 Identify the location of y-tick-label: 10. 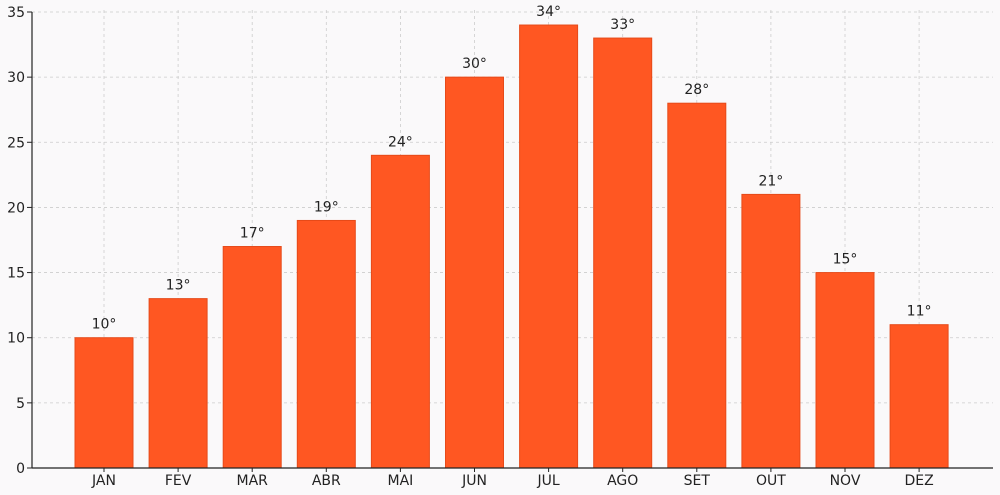
(16, 339).